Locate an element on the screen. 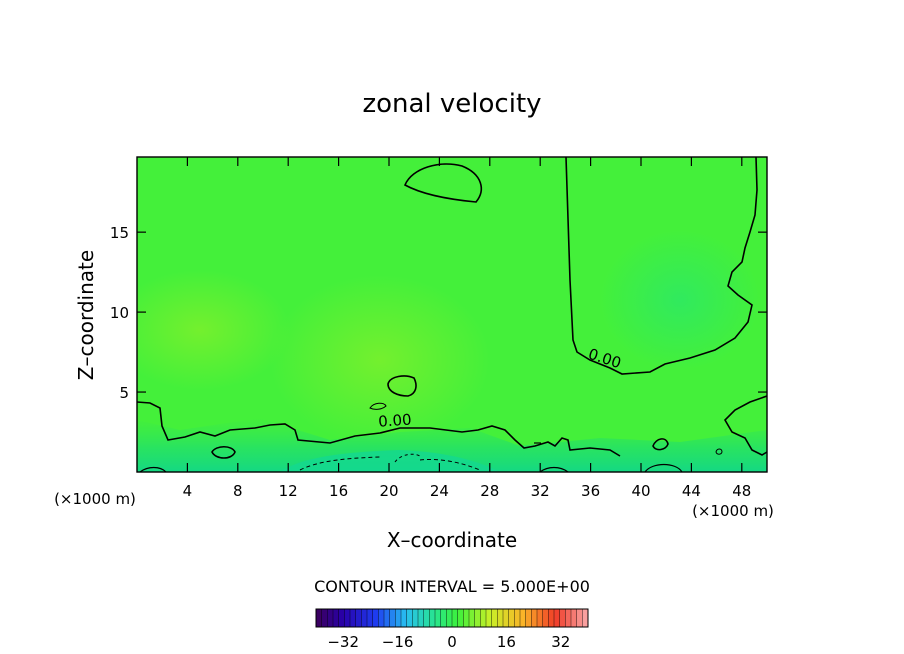 This screenshot has width=904, height=654. field-negative-core is located at coordinates (390, 461).